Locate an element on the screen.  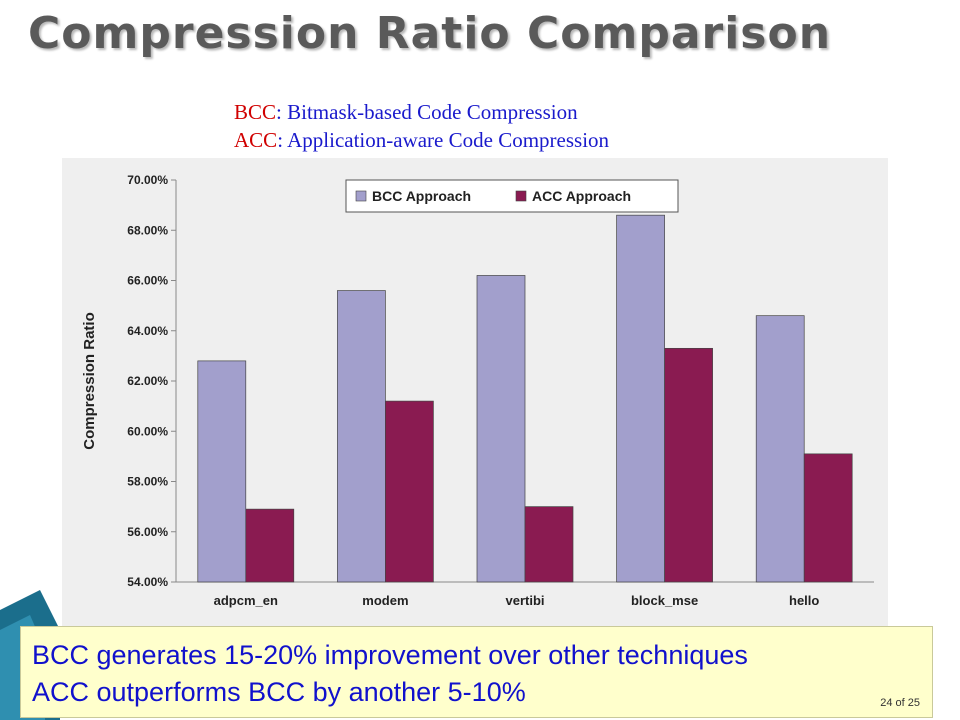
y-tick-label: 64.00% is located at coordinates (147, 331).